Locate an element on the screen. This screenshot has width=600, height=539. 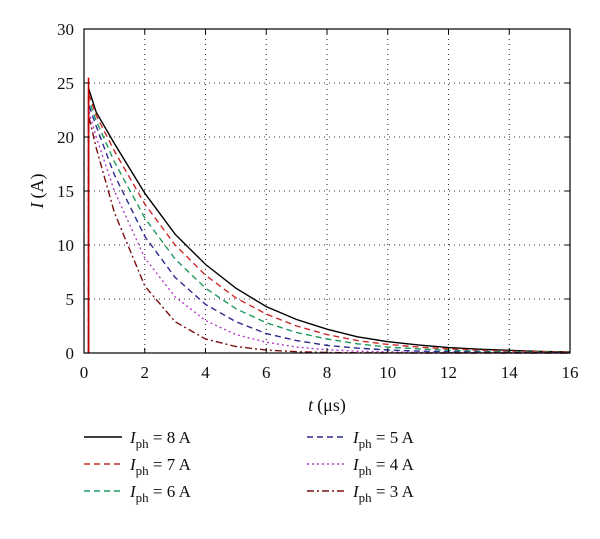
x-tick-label: 2 is located at coordinates (145, 372).